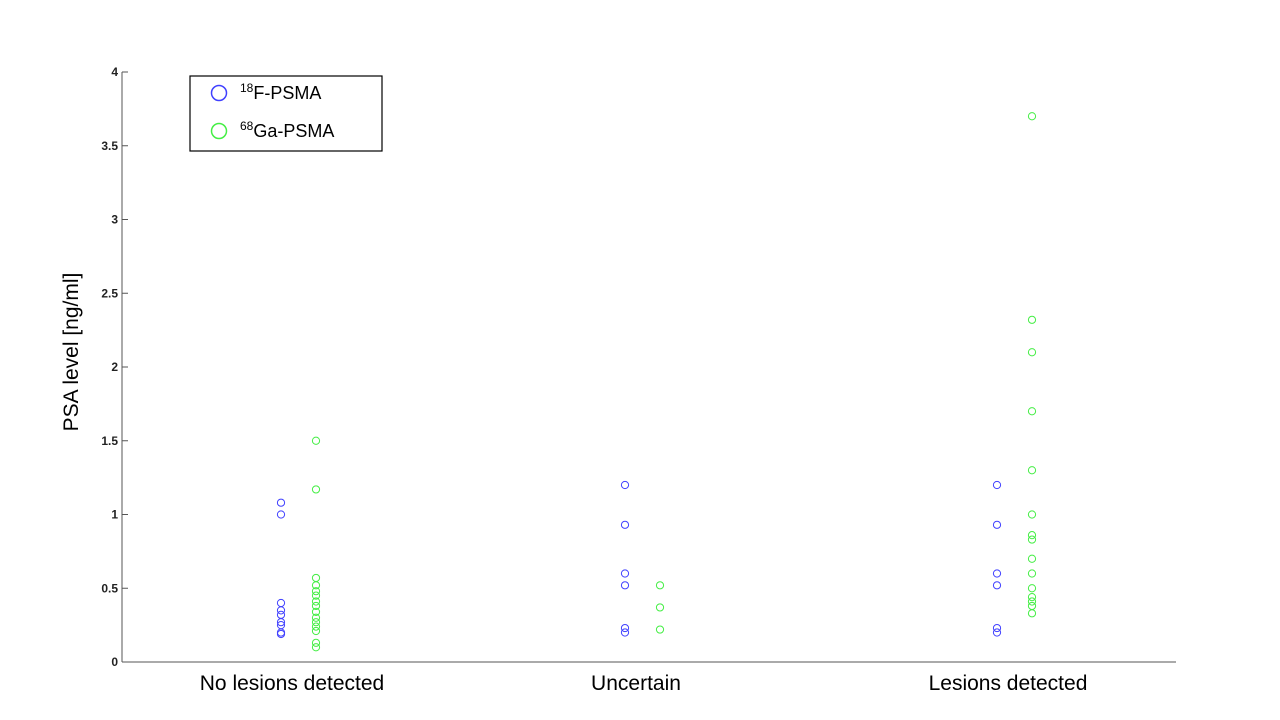 This screenshot has width=1280, height=720. What do you see at coordinates (114, 515) in the screenshot?
I see `y-tick-label: 1` at bounding box center [114, 515].